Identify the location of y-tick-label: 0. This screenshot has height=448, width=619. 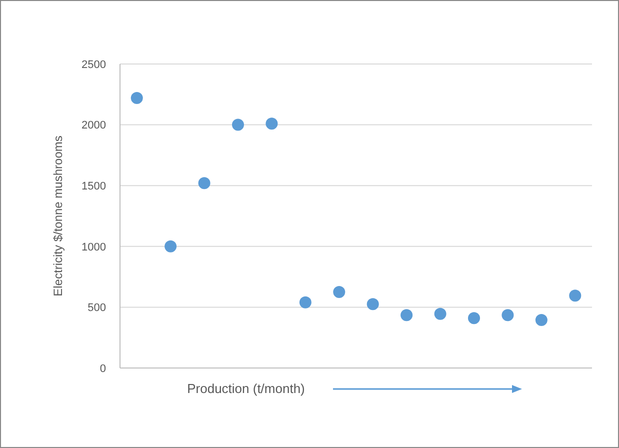
(103, 368).